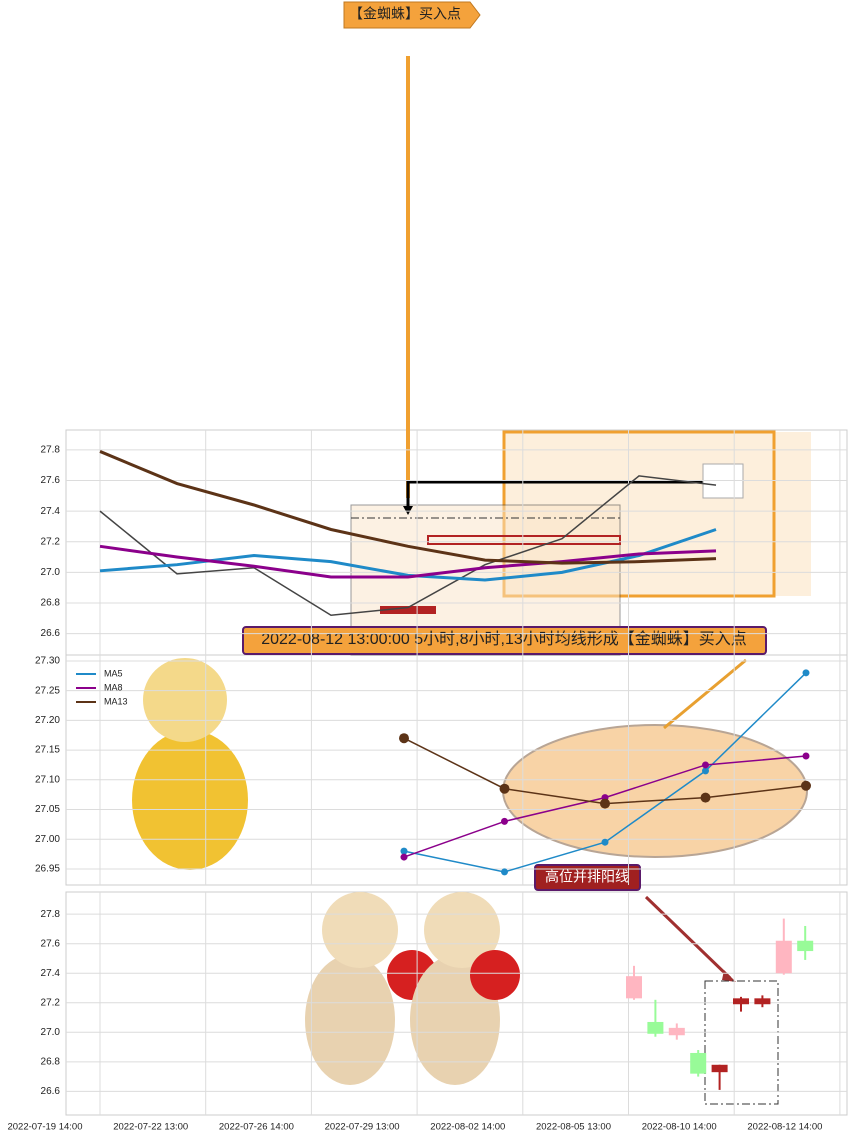 Image resolution: width=854 pixels, height=1139 pixels. What do you see at coordinates (47, 869) in the screenshot?
I see `y-tick-label: 26.95` at bounding box center [47, 869].